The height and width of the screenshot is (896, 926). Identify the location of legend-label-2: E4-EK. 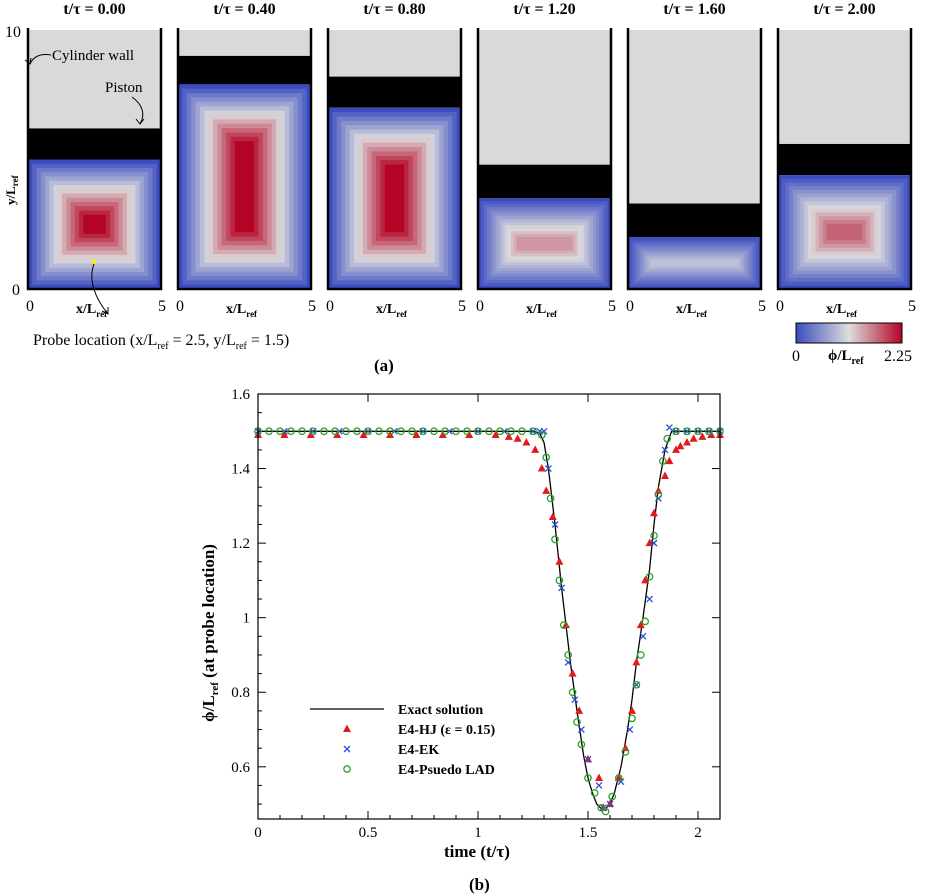
(418, 750).